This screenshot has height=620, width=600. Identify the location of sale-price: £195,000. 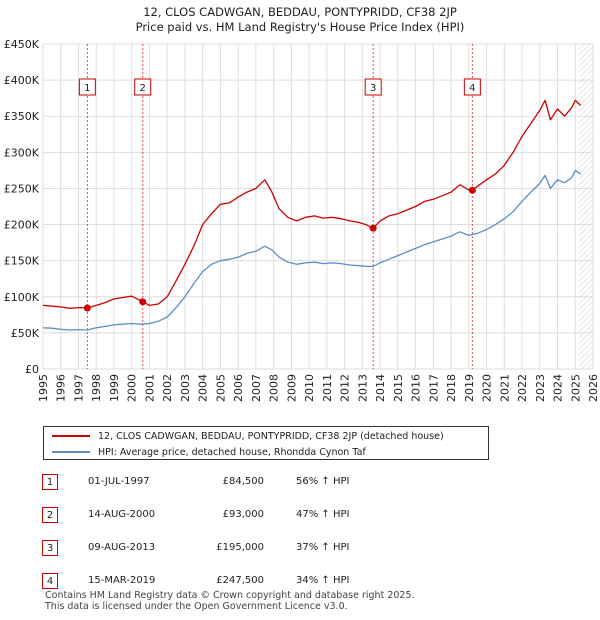
(240, 547).